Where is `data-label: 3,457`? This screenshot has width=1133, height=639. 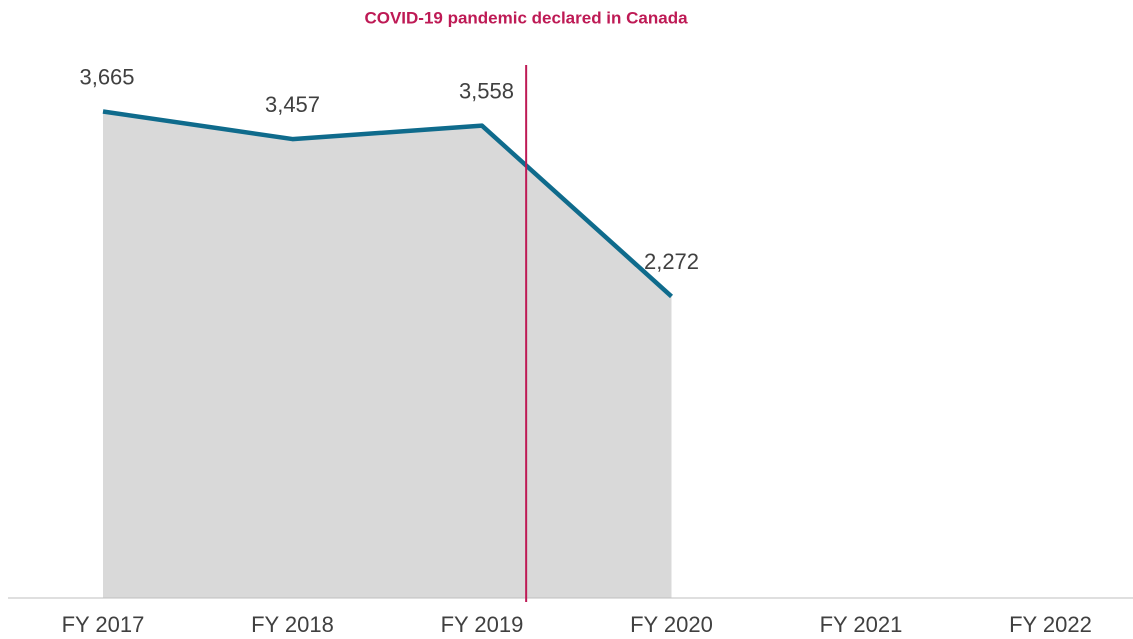 data-label: 3,457 is located at coordinates (292, 104).